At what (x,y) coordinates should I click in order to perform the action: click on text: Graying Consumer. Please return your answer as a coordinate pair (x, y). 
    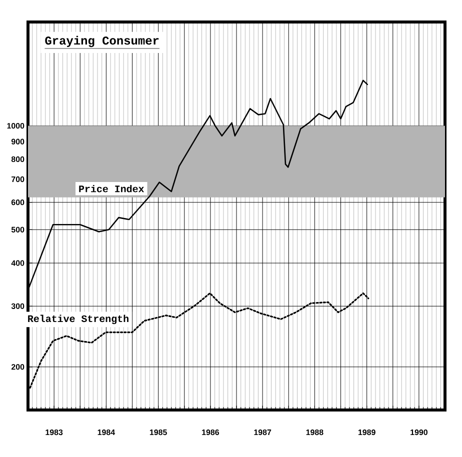
    Looking at the image, I should click on (102, 42).